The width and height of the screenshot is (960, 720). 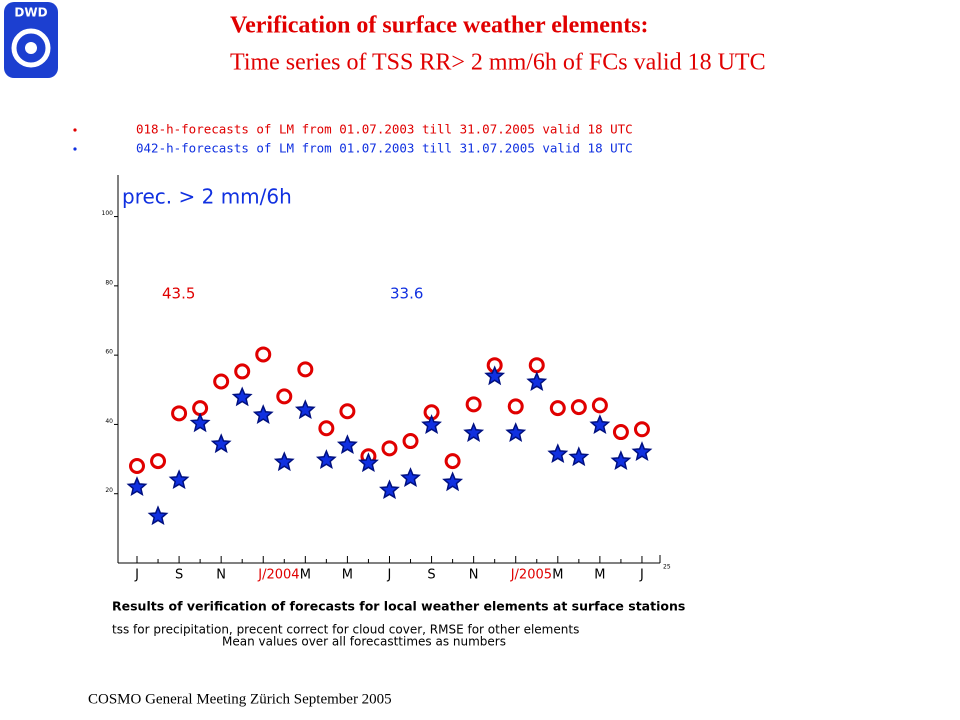 What do you see at coordinates (30, 13) in the screenshot?
I see `logo-text: DWD` at bounding box center [30, 13].